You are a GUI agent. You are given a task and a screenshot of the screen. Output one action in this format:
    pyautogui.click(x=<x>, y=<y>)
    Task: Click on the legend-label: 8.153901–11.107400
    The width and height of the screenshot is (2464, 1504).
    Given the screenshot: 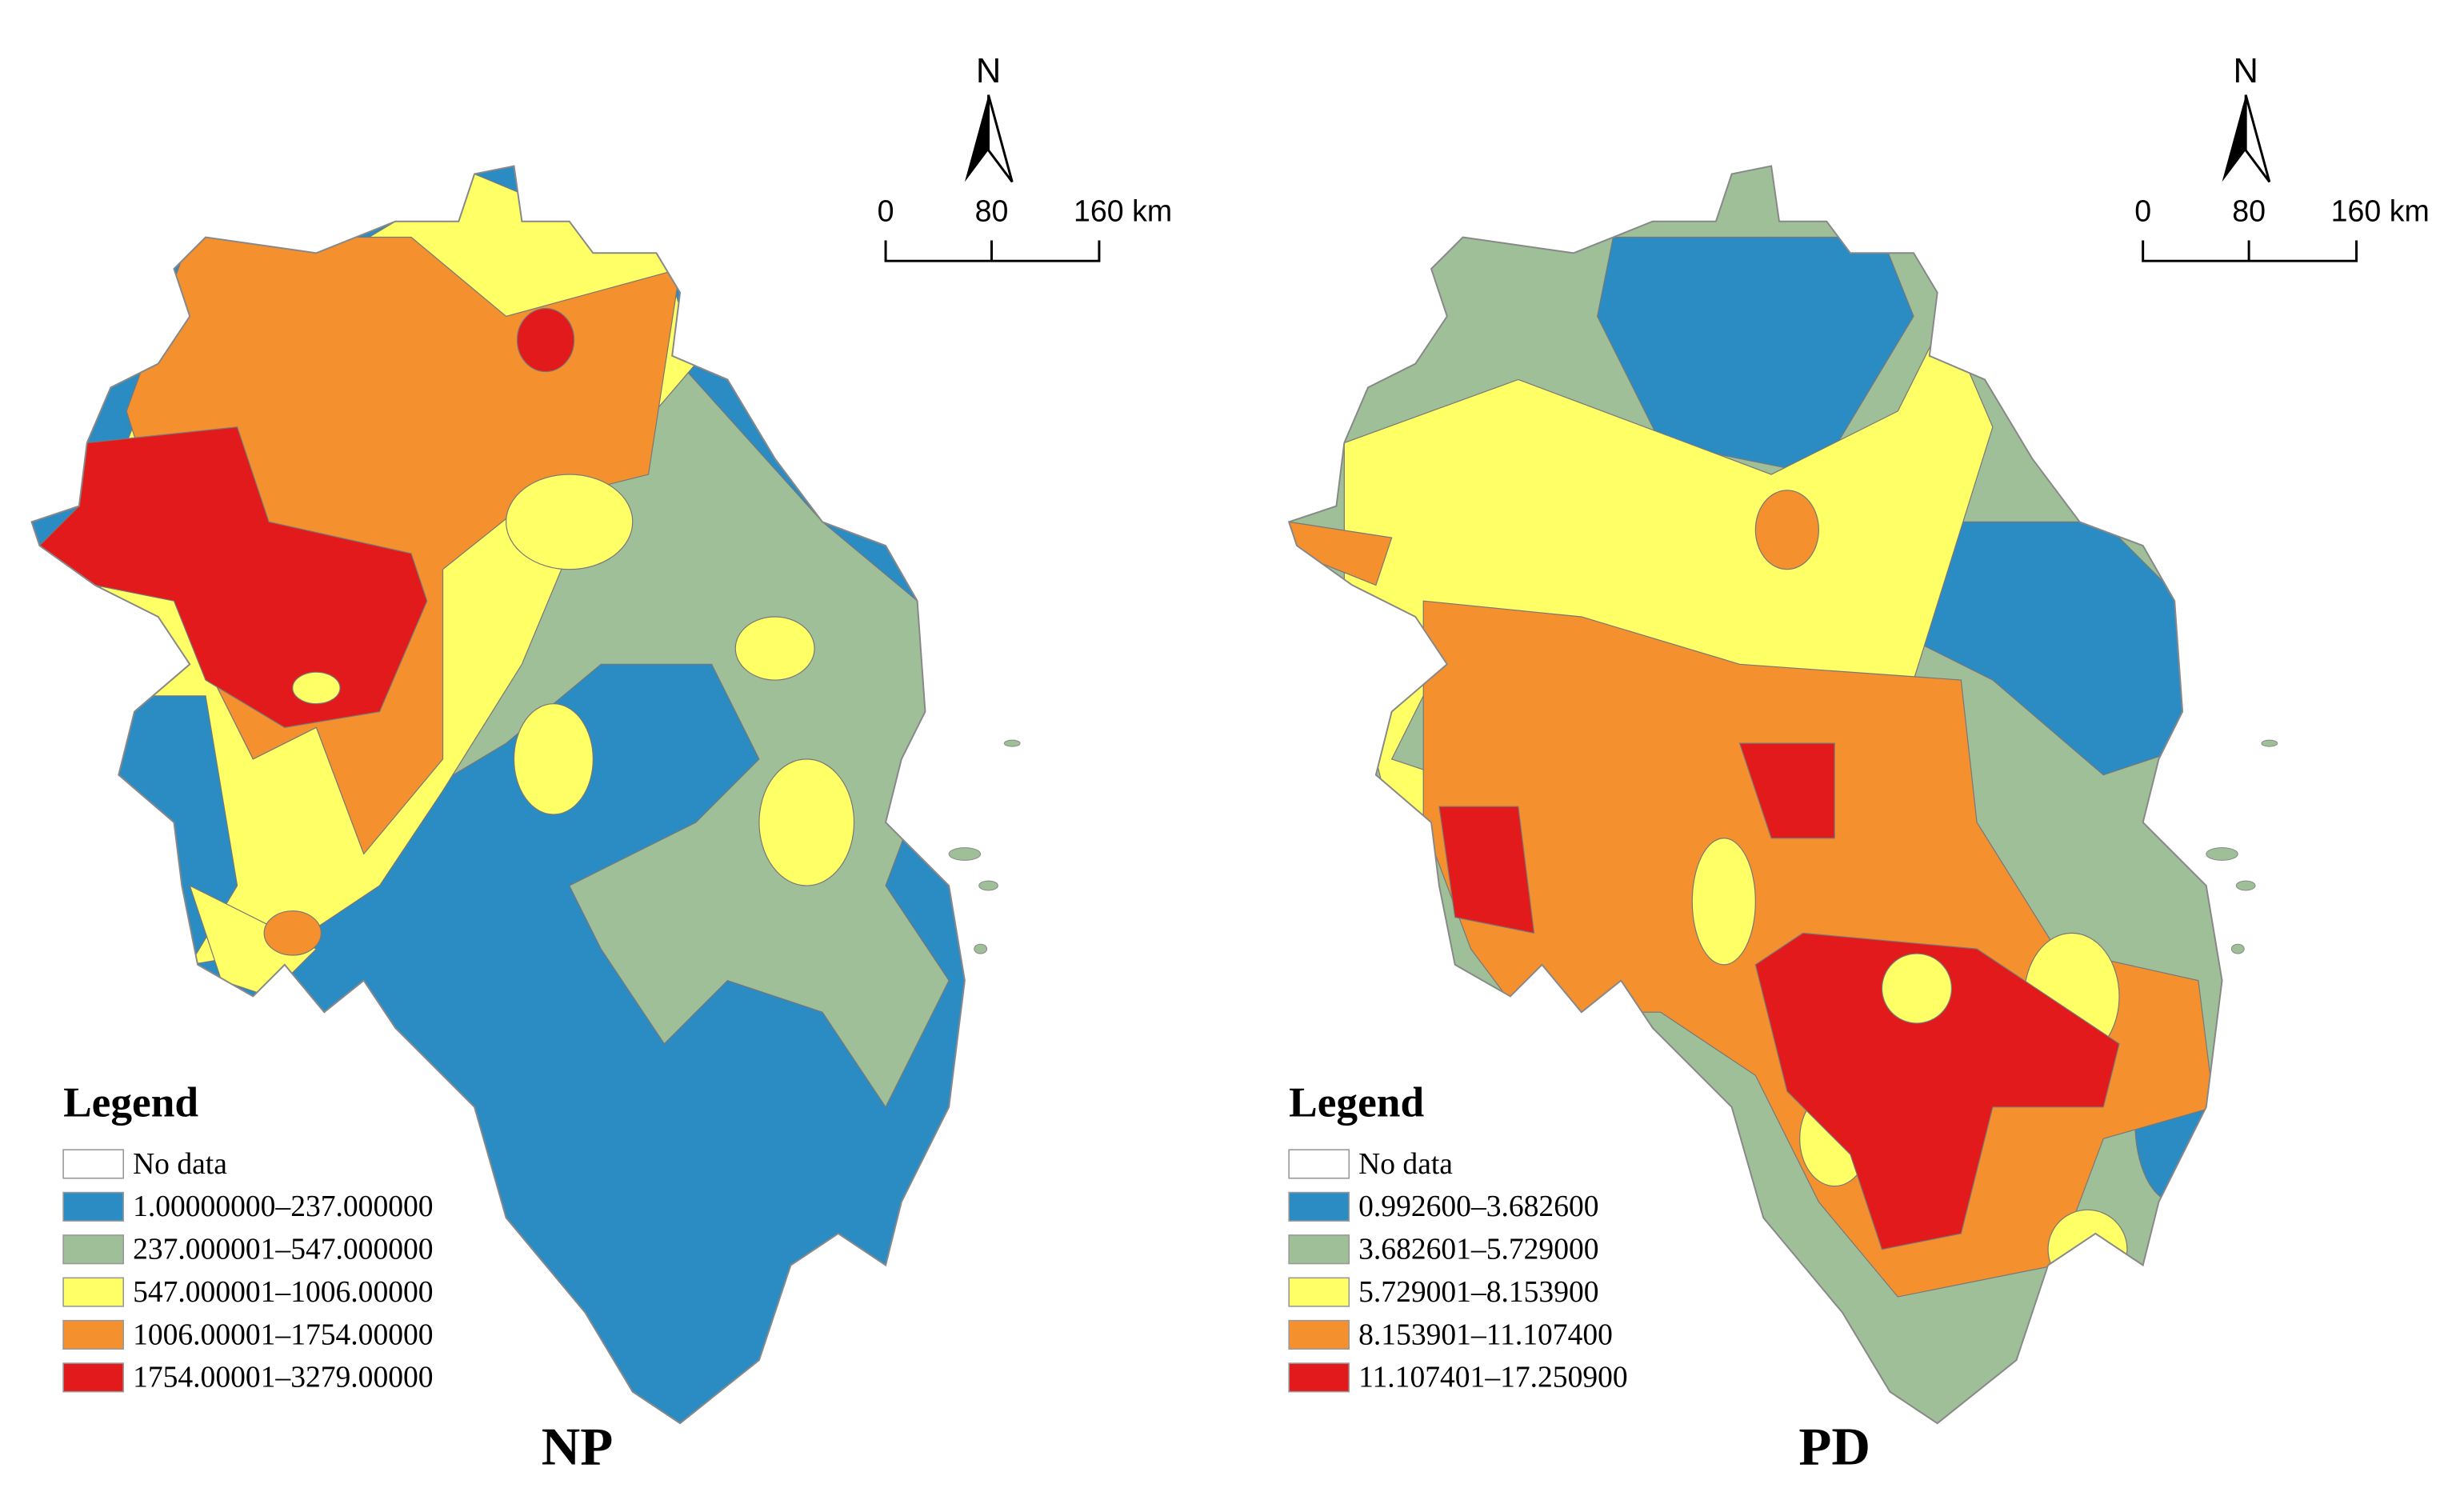 What is the action you would take?
    pyautogui.click(x=1485, y=1334)
    